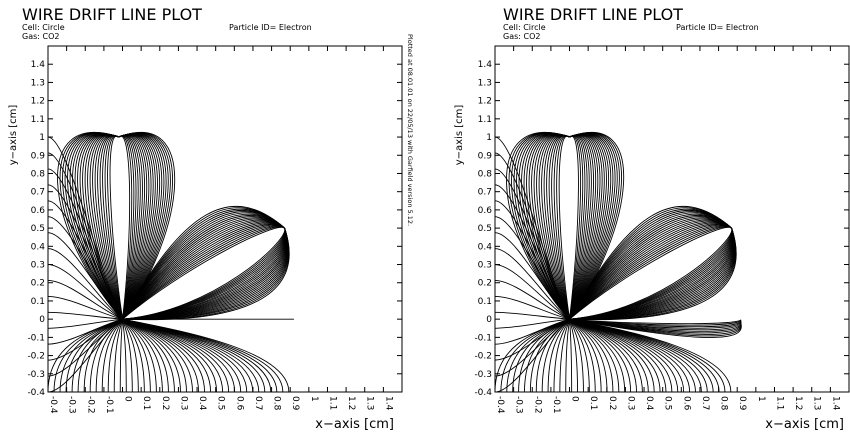 The width and height of the screenshot is (850, 436). I want to click on x-tick-label: -0.3, so click(72, 405).